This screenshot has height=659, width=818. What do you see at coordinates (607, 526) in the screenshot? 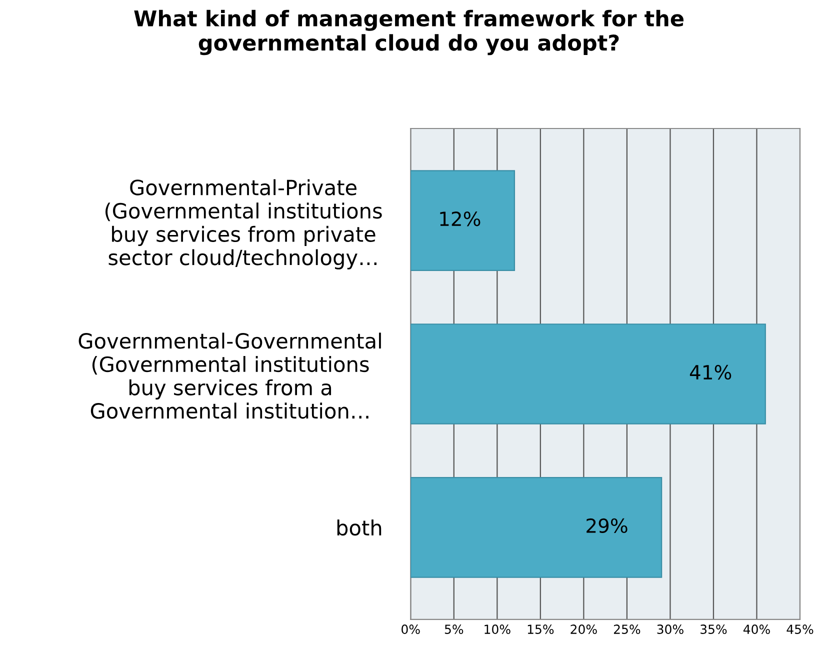
I see `data-label: 29%` at bounding box center [607, 526].